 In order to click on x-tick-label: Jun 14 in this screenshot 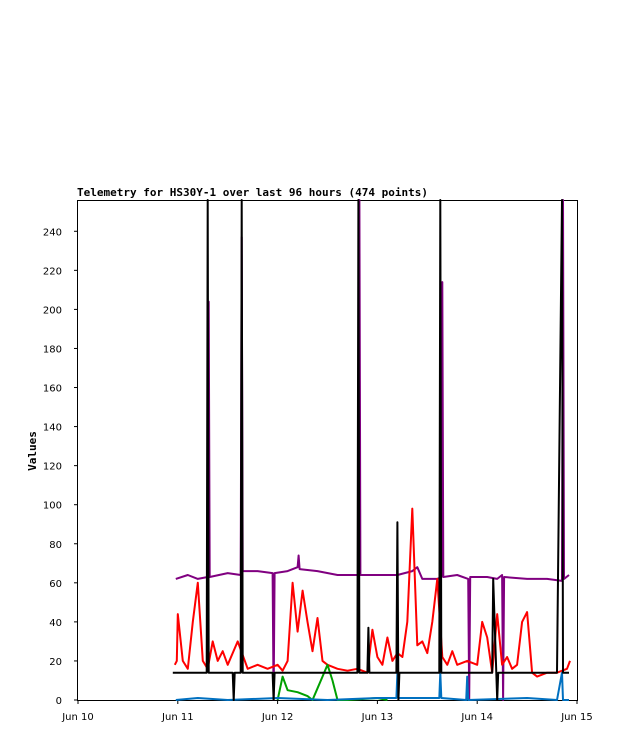, I will do `click(476, 717)`.